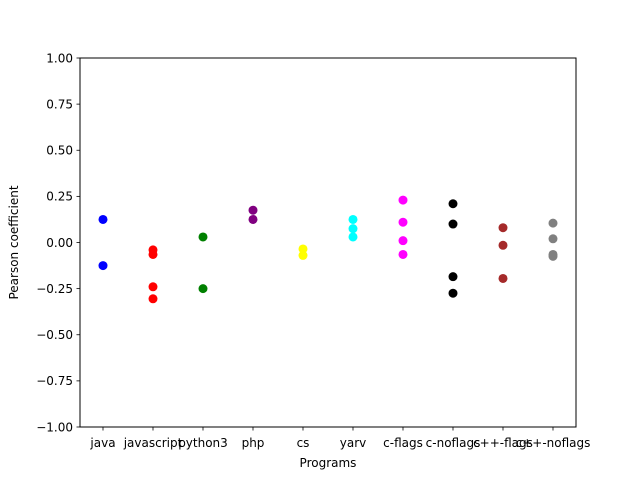 The width and height of the screenshot is (640, 480). What do you see at coordinates (102, 443) in the screenshot?
I see `x-tick-label: java` at bounding box center [102, 443].